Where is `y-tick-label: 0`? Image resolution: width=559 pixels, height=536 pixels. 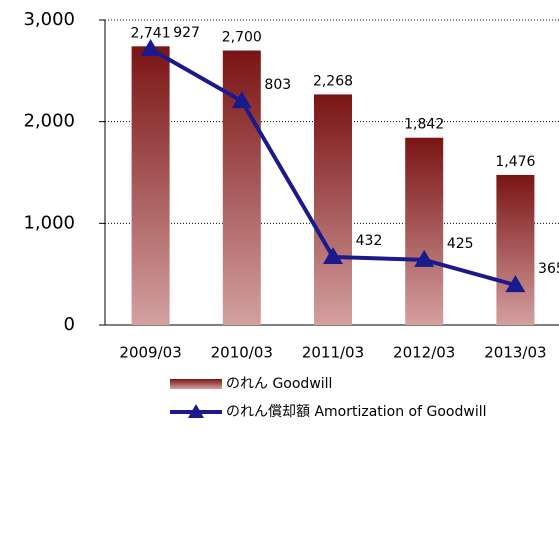 y-tick-label: 0 is located at coordinates (69, 324).